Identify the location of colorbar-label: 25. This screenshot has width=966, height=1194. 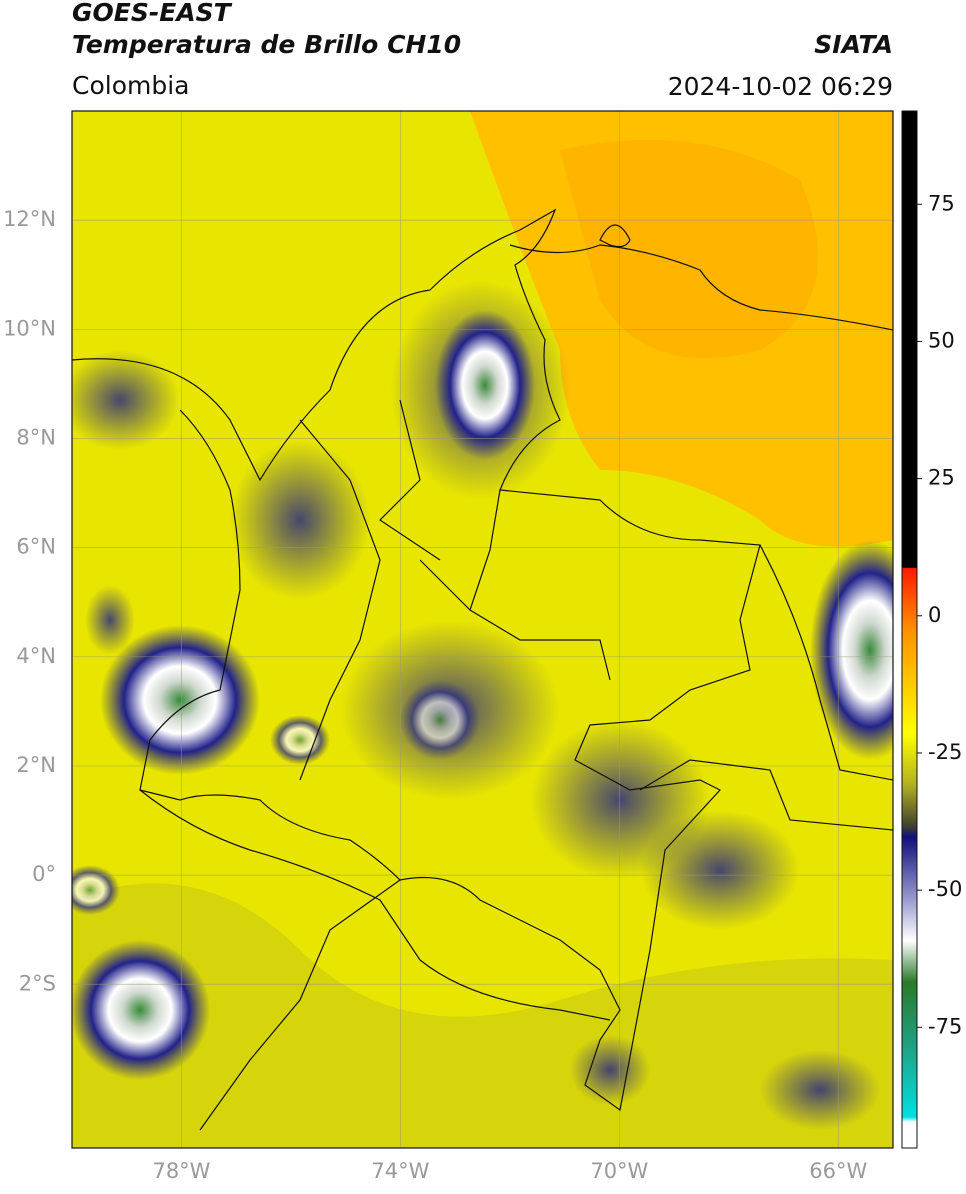
(941, 478).